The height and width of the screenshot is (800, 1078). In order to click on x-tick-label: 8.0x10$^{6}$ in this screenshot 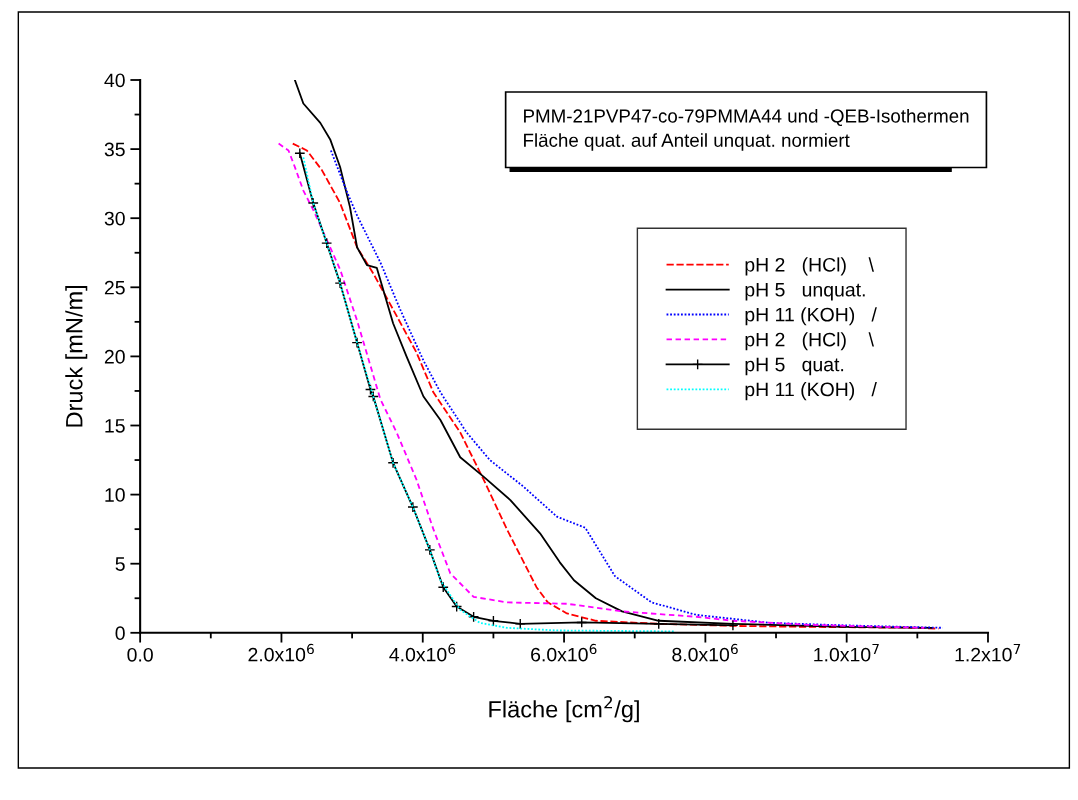, I will do `click(705, 652)`.